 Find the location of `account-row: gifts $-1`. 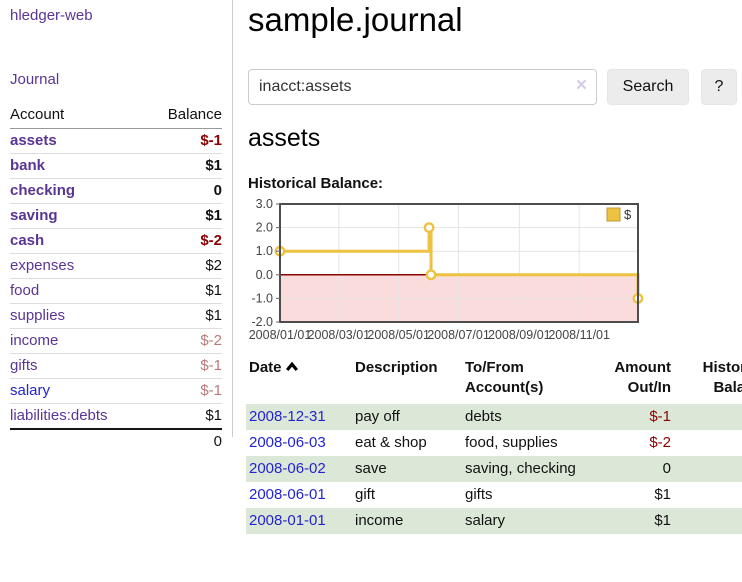

account-row: gifts $-1 is located at coordinates (116, 366).